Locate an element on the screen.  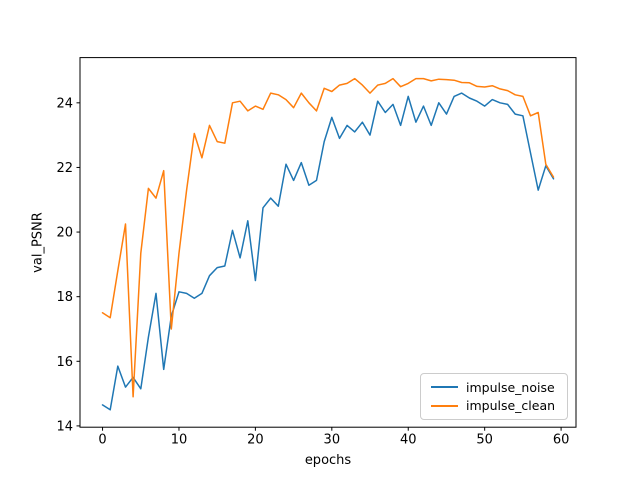
x-tick-label: 60 is located at coordinates (561, 440).